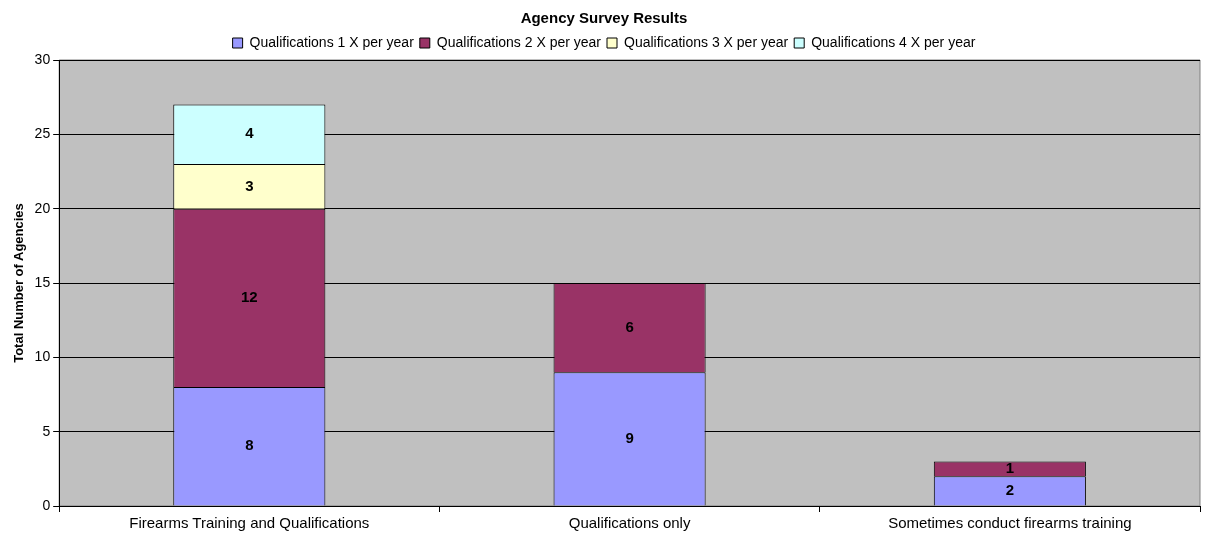 This screenshot has height=544, width=1212. I want to click on y-tick-label: 5, so click(46, 430).